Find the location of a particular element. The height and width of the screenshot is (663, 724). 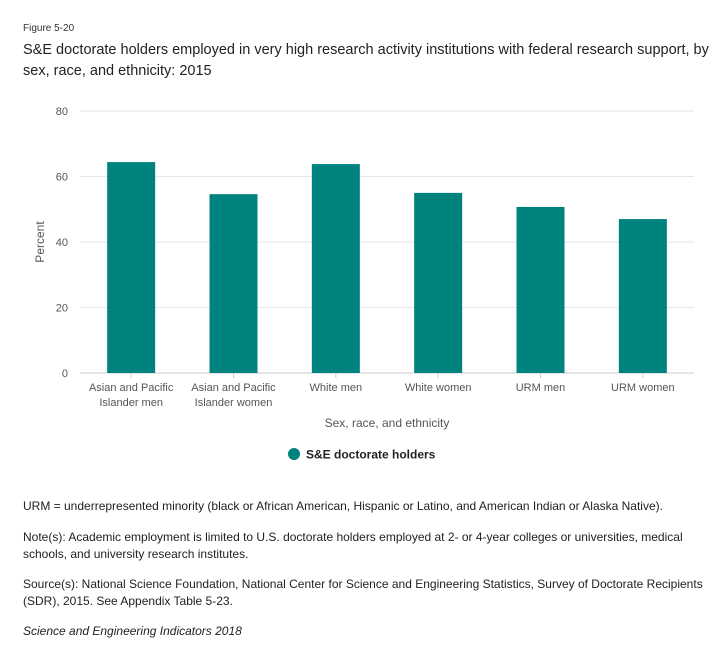

x-tick-label: Islander men is located at coordinates (131, 403).